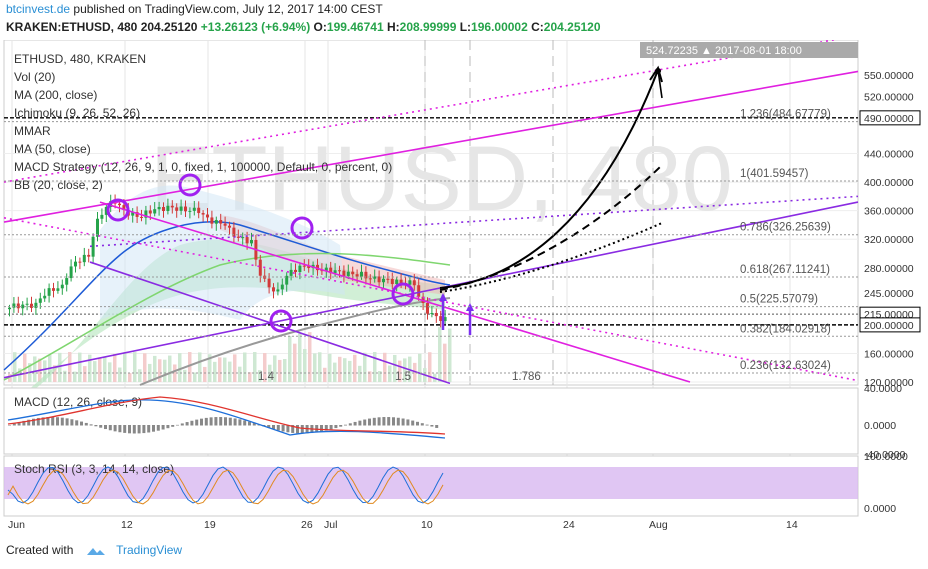 Image resolution: width=928 pixels, height=569 pixels. I want to click on crosshair-label: 524.72235 ▲ 2017-08-01 18:00, so click(724, 51).